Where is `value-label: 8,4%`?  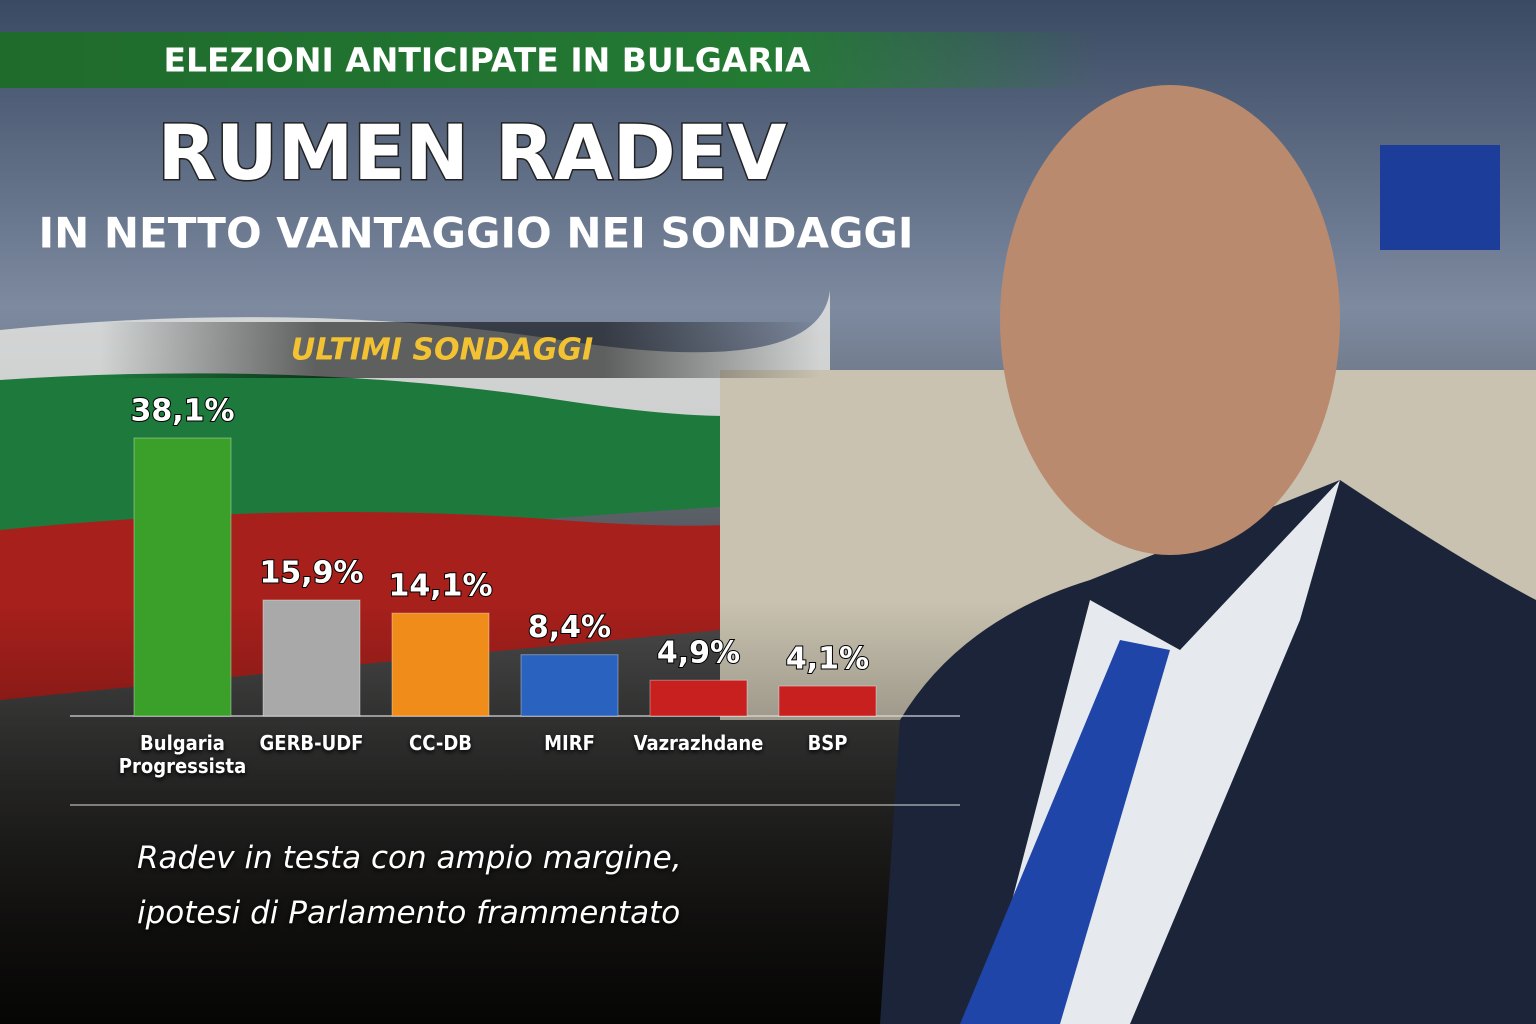
value-label: 8,4% is located at coordinates (569, 627).